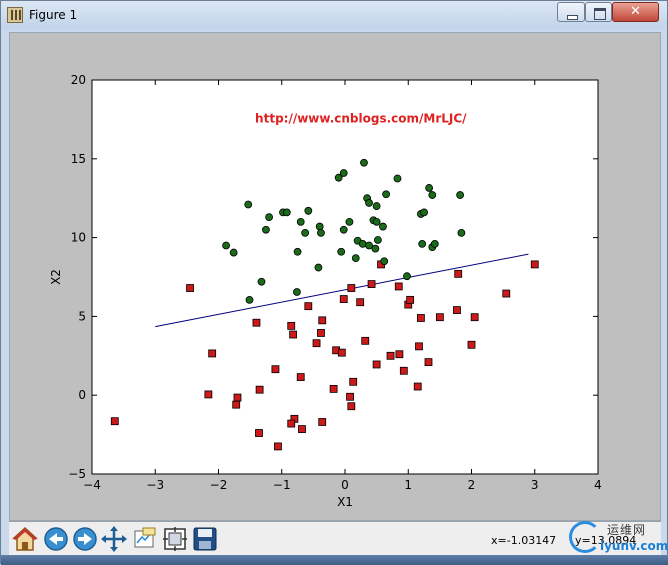 The width and height of the screenshot is (668, 565). I want to click on save-icon, so click(205, 539).